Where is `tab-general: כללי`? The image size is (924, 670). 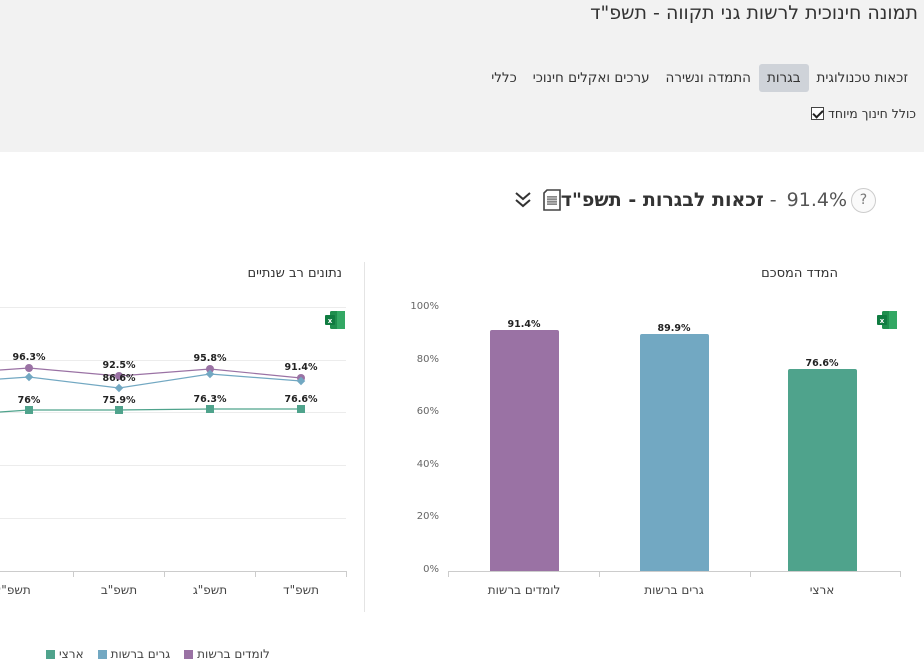
tab-general: כללי is located at coordinates (504, 78).